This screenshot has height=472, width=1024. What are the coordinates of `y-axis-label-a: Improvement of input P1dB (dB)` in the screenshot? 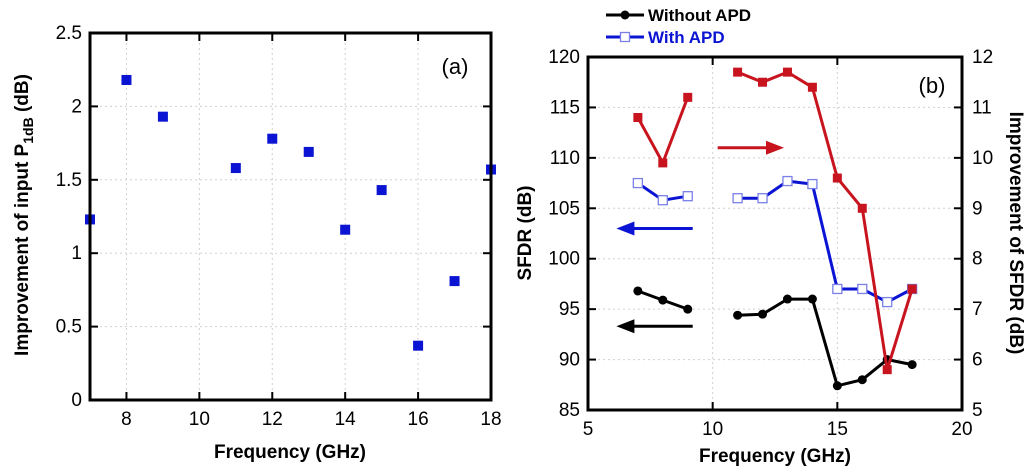 It's located at (24, 215).